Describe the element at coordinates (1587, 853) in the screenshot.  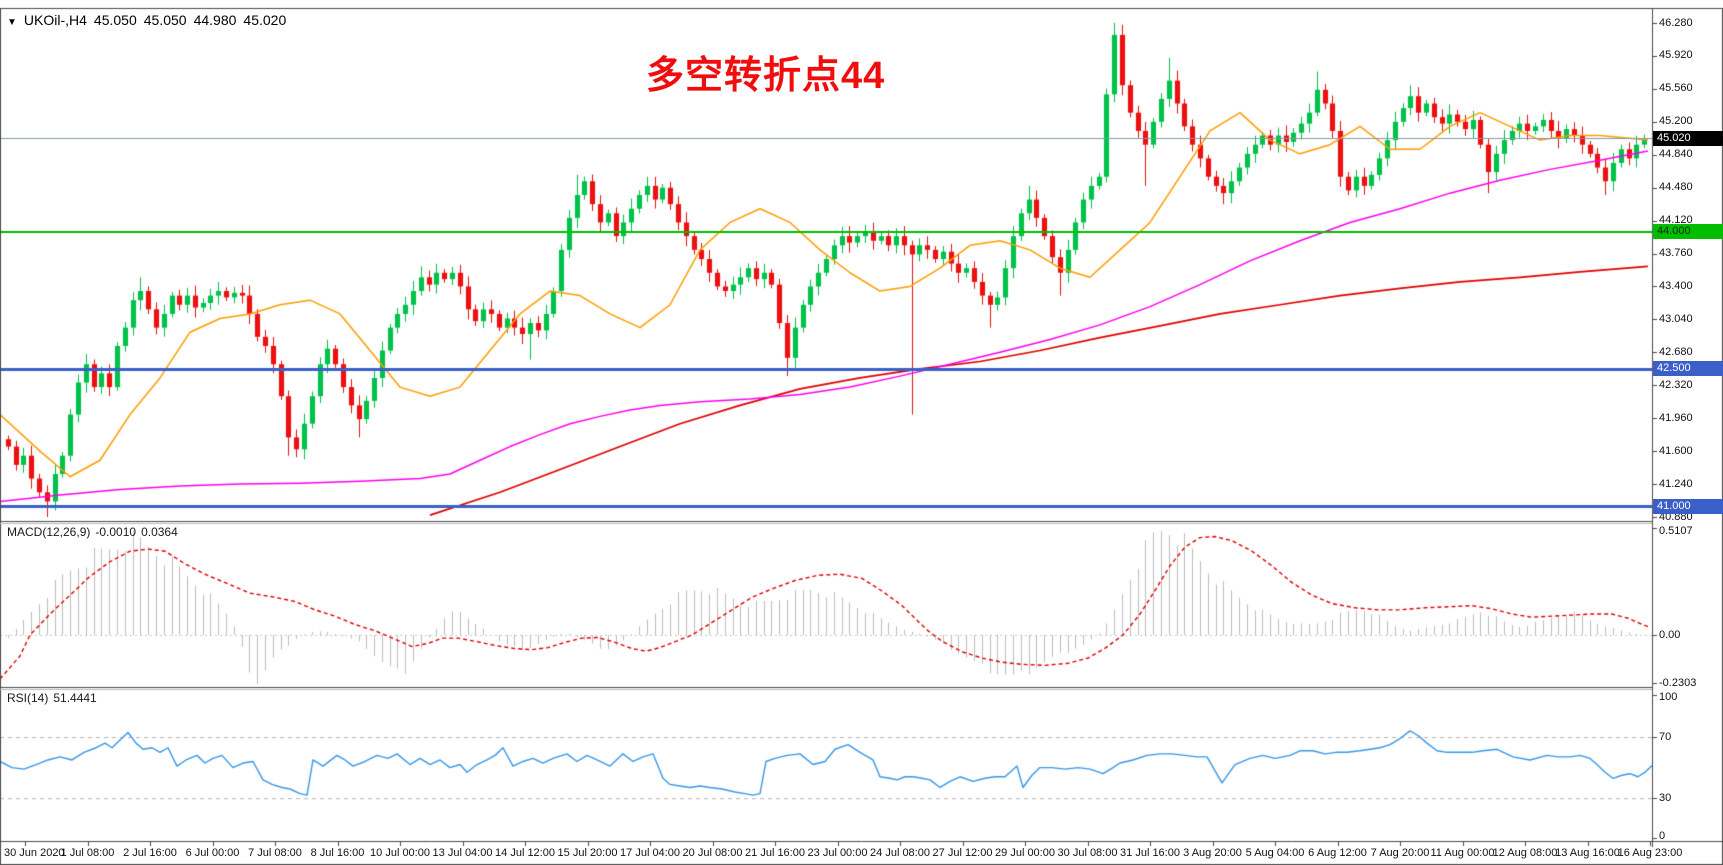
I see `time-tick-label: 13 Aug 16:00` at that location.